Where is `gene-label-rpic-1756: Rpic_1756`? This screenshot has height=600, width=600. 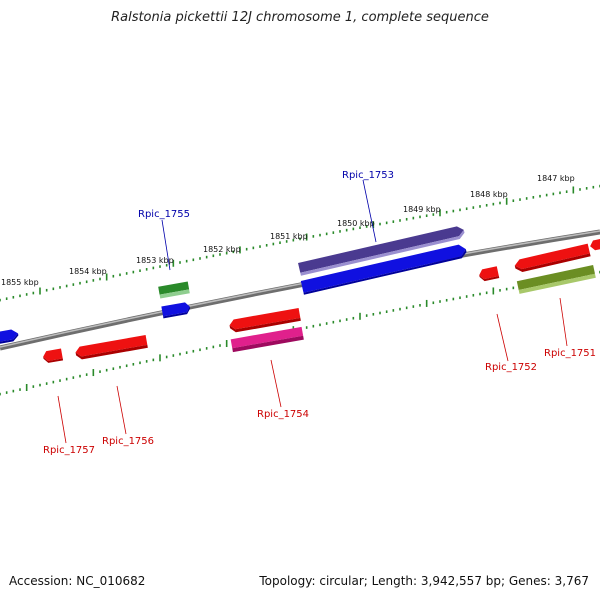 gene-label-rpic-1756: Rpic_1756 is located at coordinates (128, 441).